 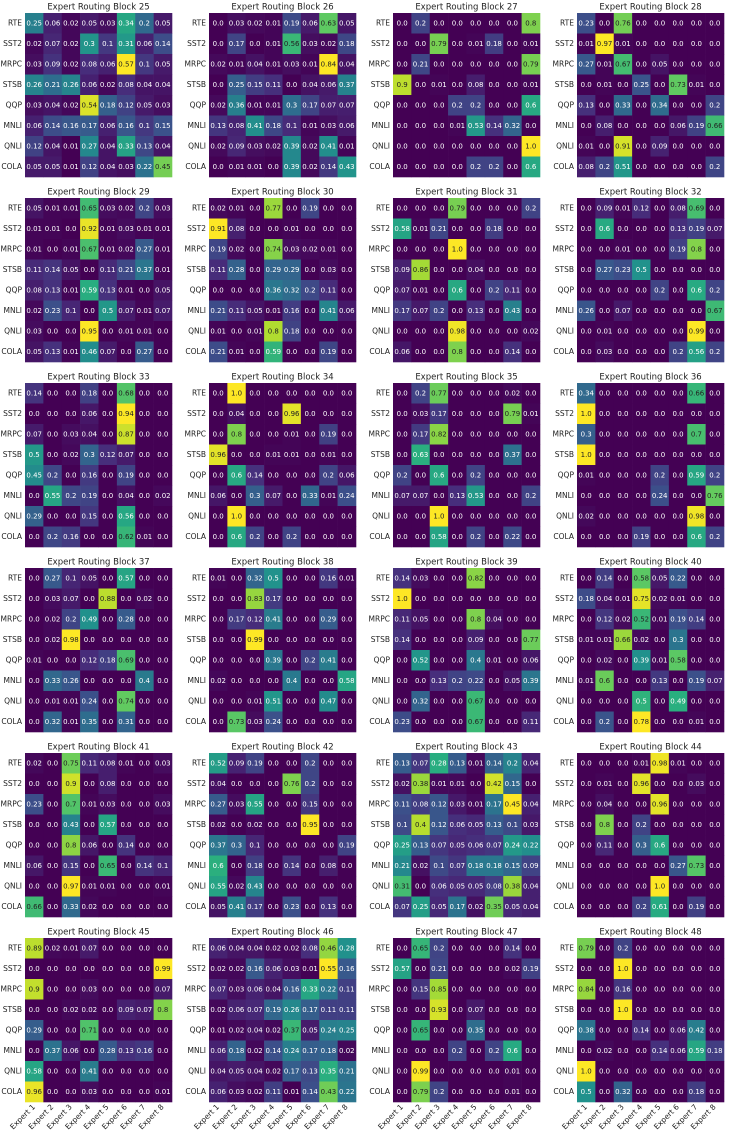 What do you see at coordinates (563, 166) in the screenshot?
I see `y-tick-label: COLA` at bounding box center [563, 166].